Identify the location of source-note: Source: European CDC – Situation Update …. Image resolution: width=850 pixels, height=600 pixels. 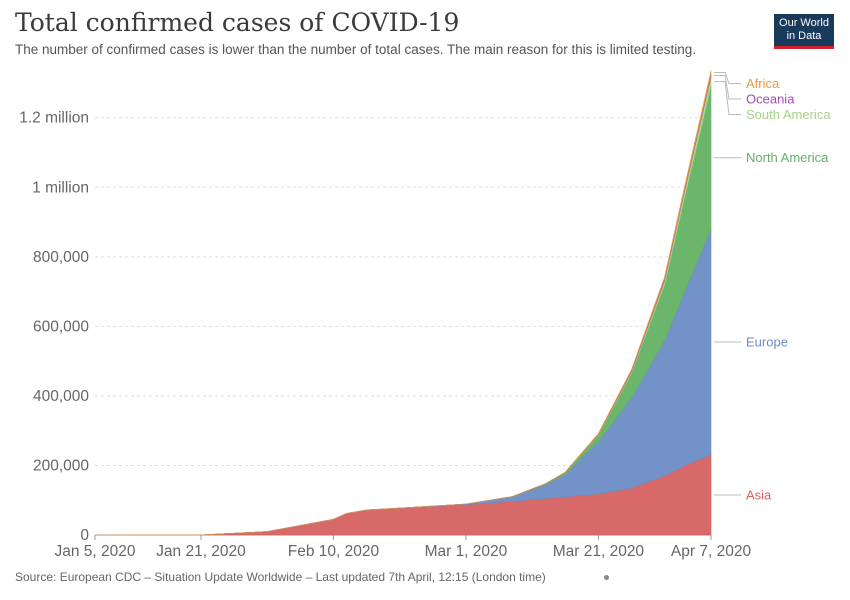
(280, 577).